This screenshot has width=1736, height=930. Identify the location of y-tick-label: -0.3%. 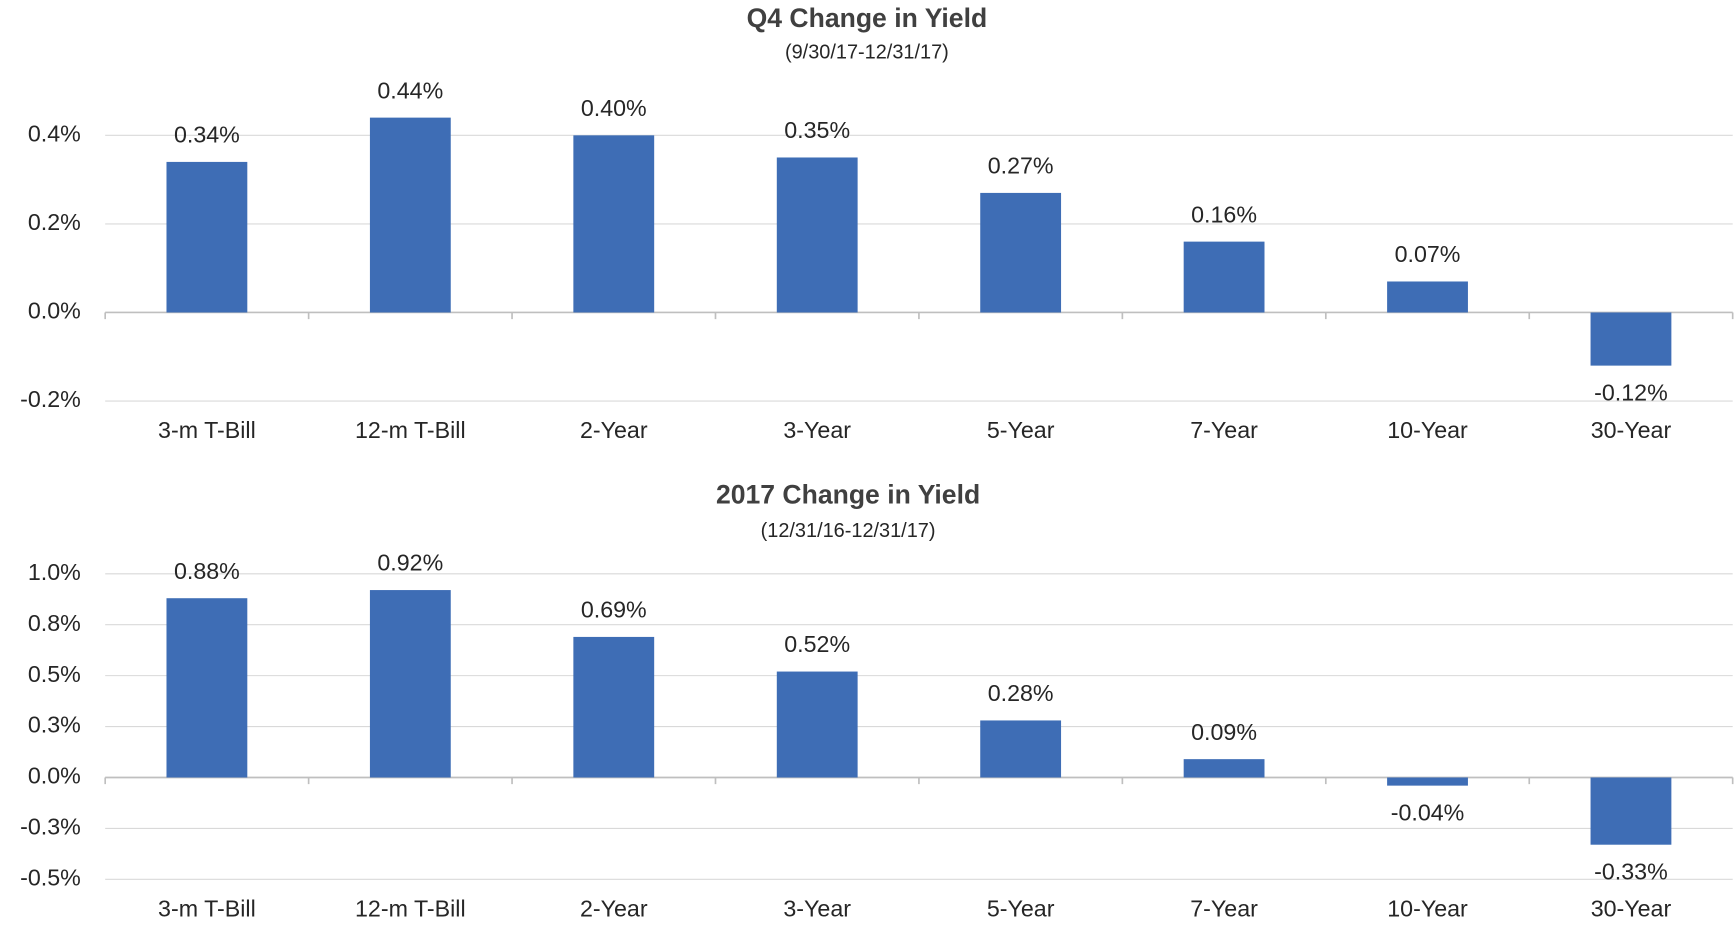
(50, 827).